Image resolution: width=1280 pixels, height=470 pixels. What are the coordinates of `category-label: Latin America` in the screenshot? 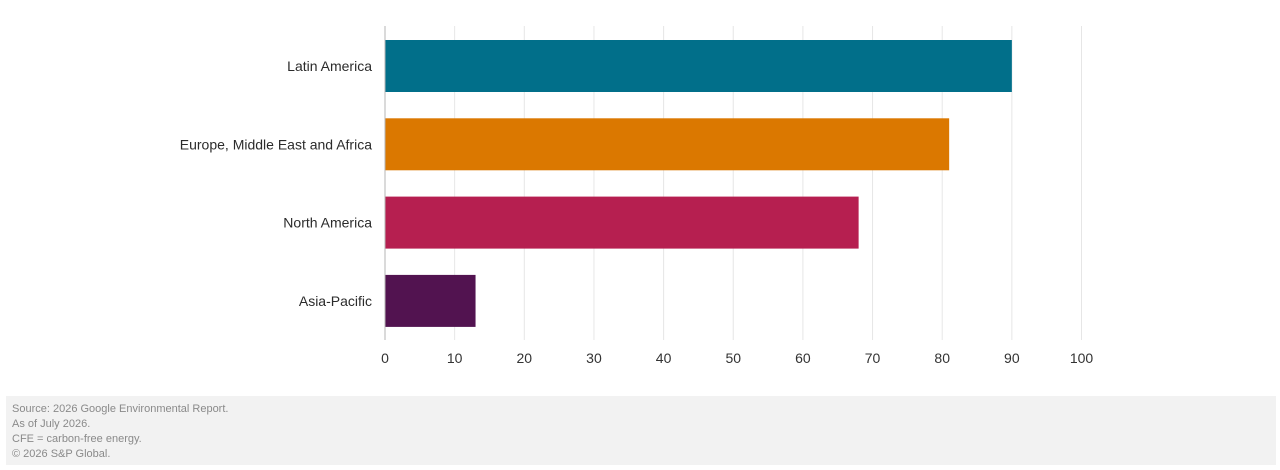 It's located at (329, 66).